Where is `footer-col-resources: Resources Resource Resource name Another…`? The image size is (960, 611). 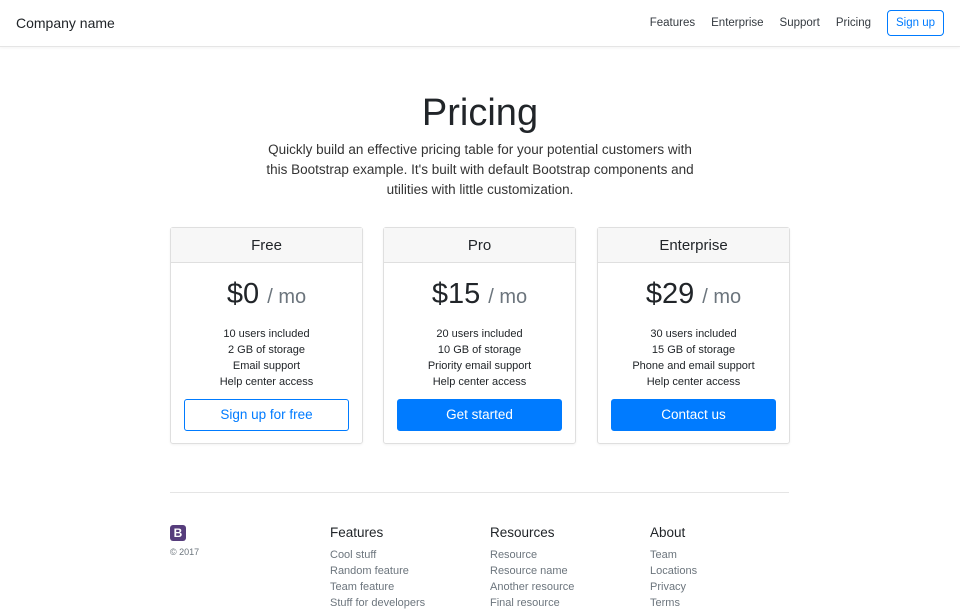
footer-col-resources: Resources Resource Resource name Another… is located at coordinates (532, 567).